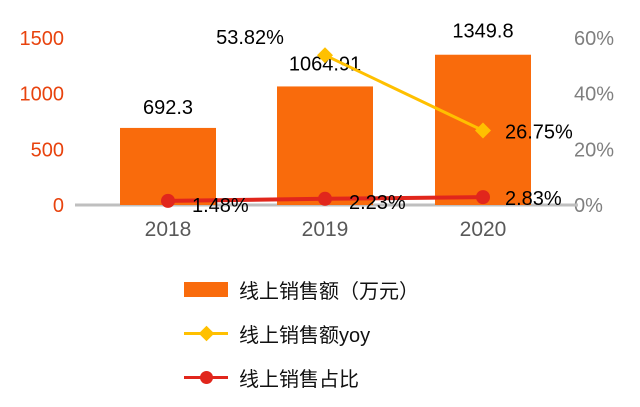  I want to click on line-data-label: 26.75%, so click(539, 133).